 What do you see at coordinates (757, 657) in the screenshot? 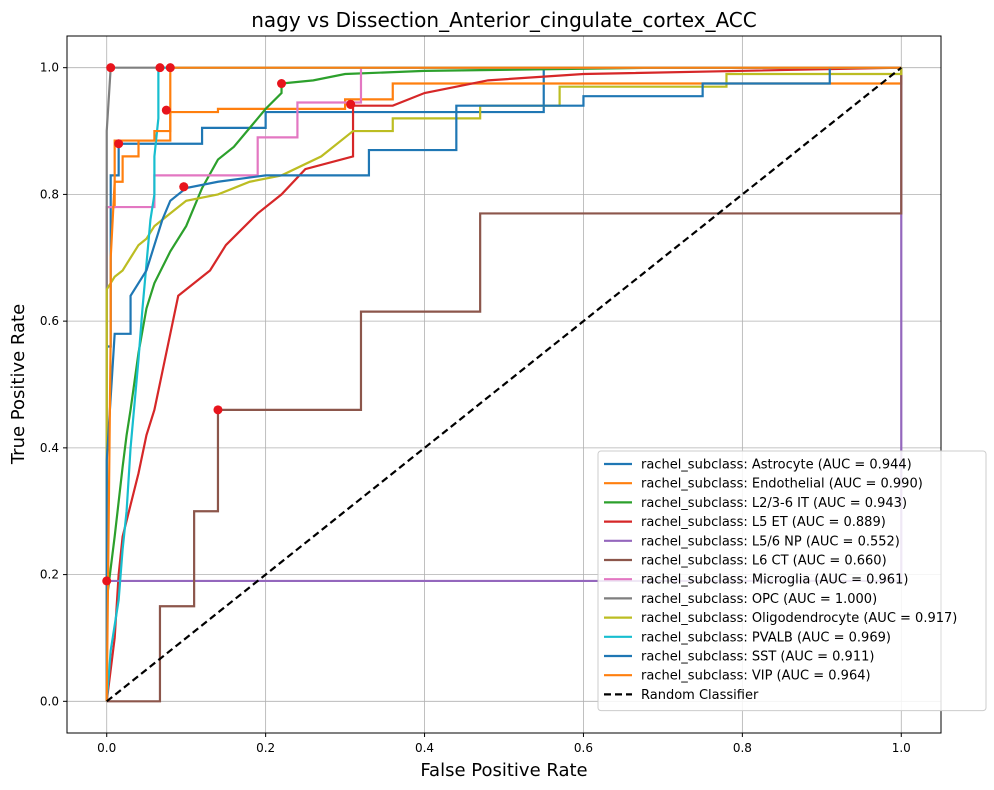
I see `legend-label-10: rachel_subclass: SST (AUC = 0.911)` at bounding box center [757, 657].